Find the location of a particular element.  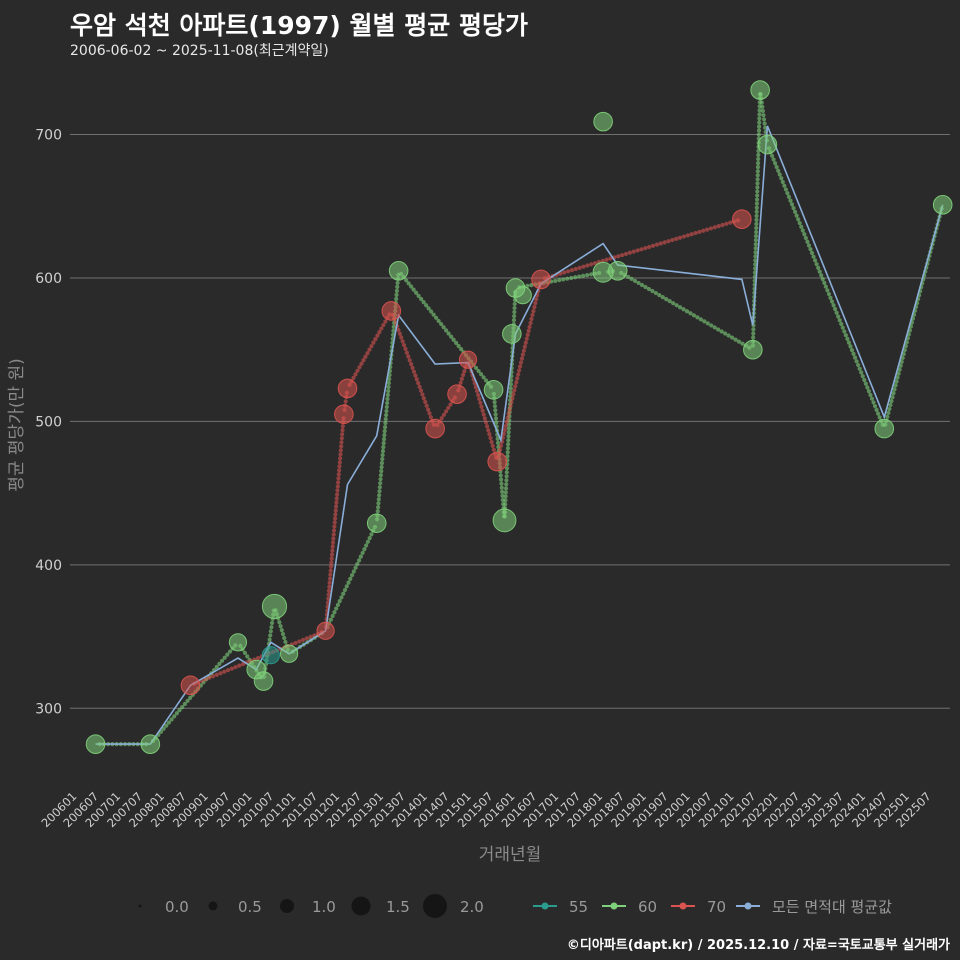

y-tick-label: 700 is located at coordinates (48, 136).